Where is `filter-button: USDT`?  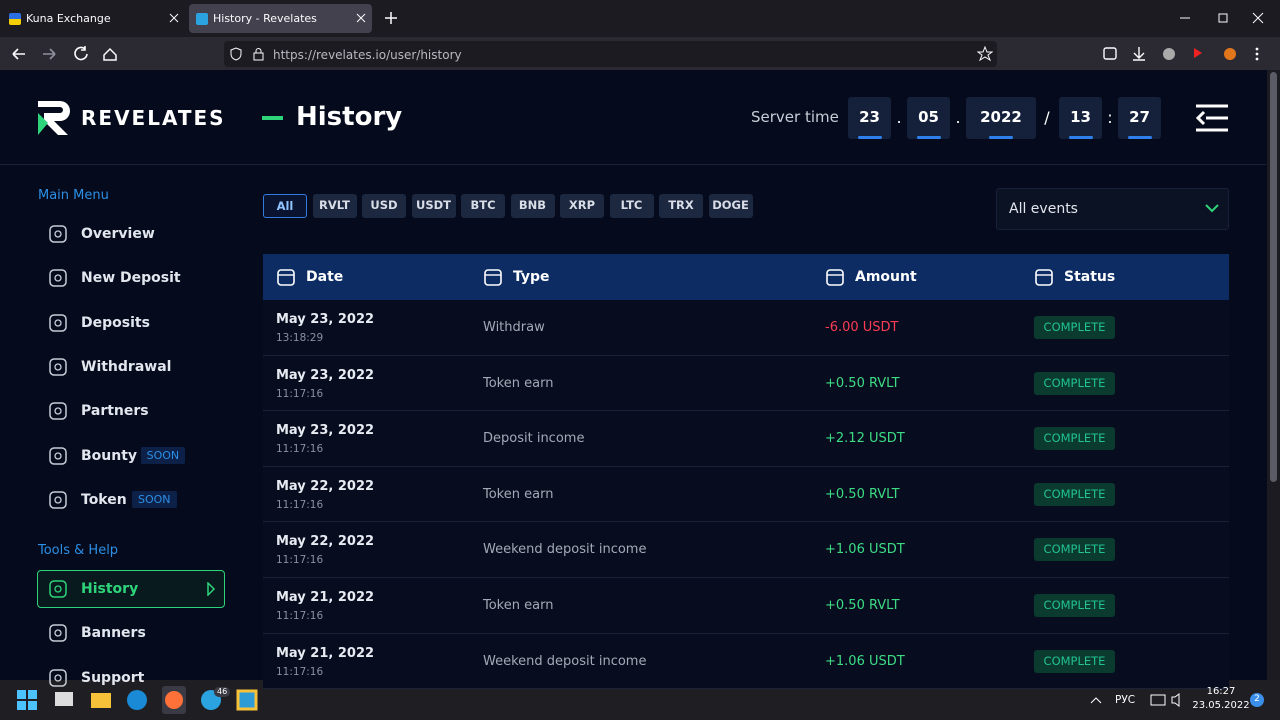
filter-button: USDT is located at coordinates (433, 206).